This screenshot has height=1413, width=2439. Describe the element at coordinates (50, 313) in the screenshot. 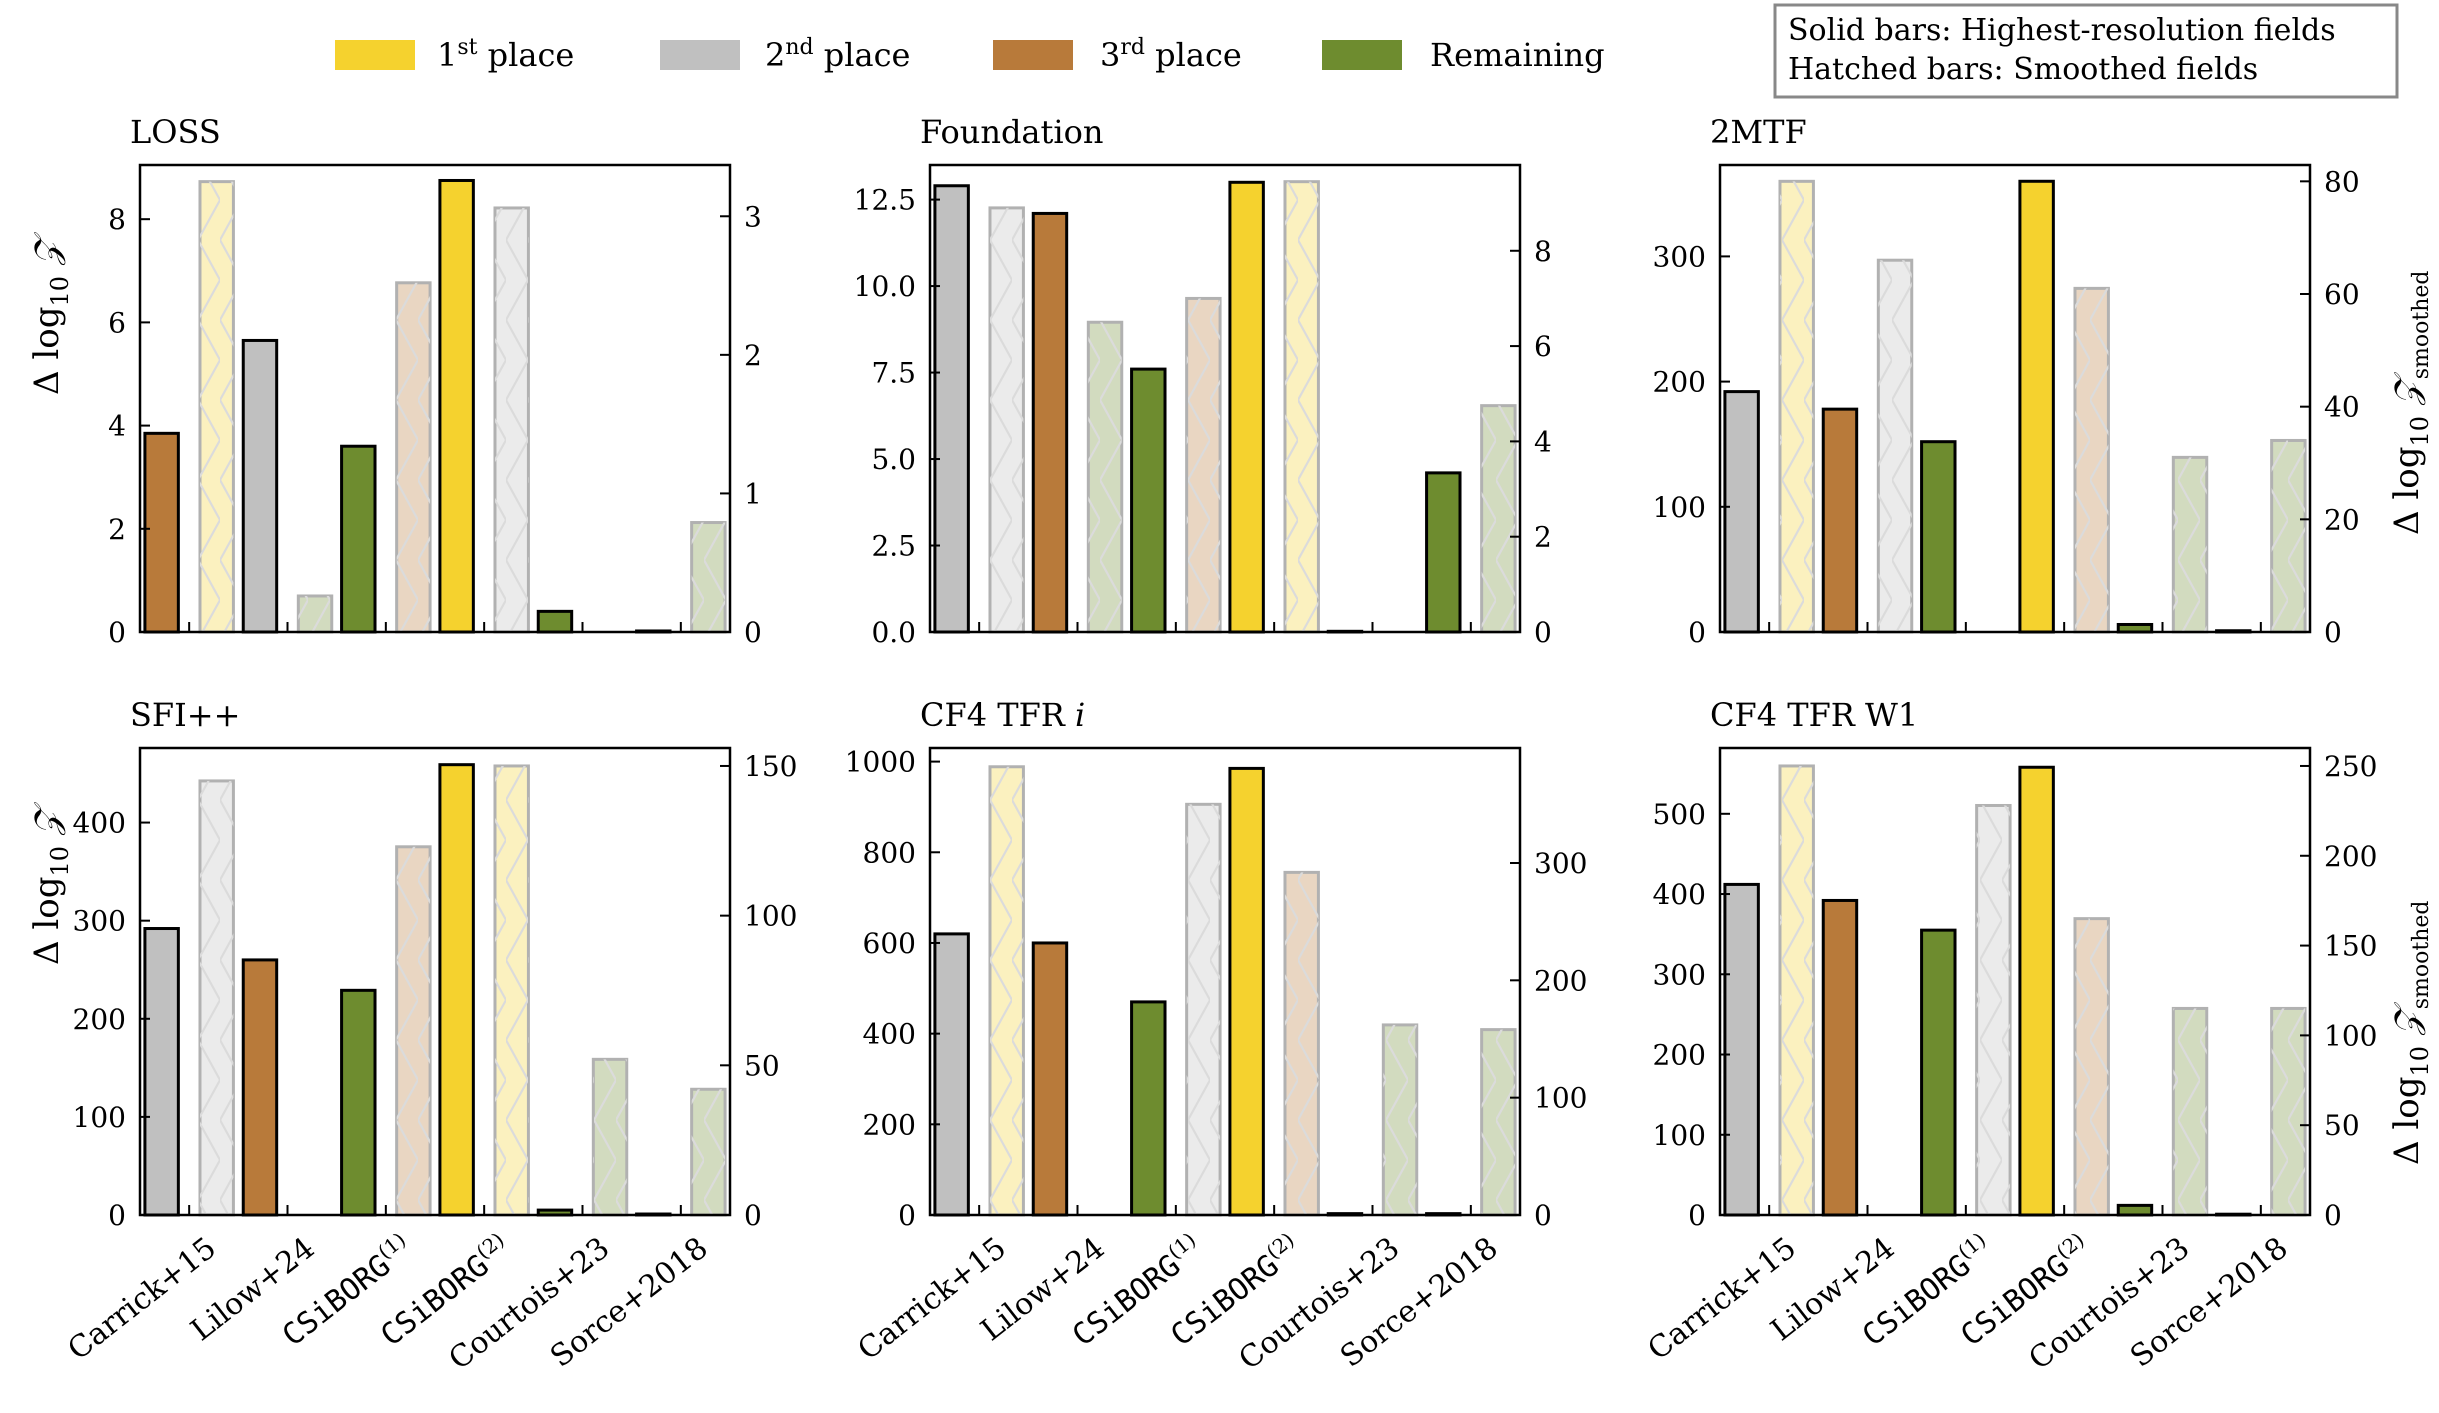

I see `ylabel-left-top: Δ log10 𝒵` at that location.